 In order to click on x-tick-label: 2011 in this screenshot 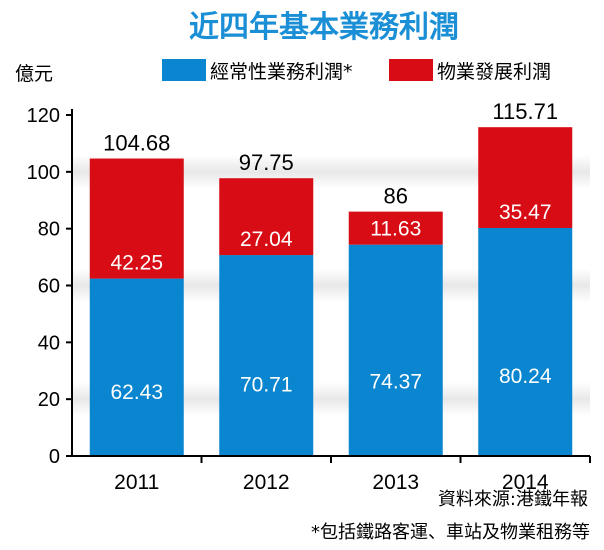, I will do `click(136, 482)`.